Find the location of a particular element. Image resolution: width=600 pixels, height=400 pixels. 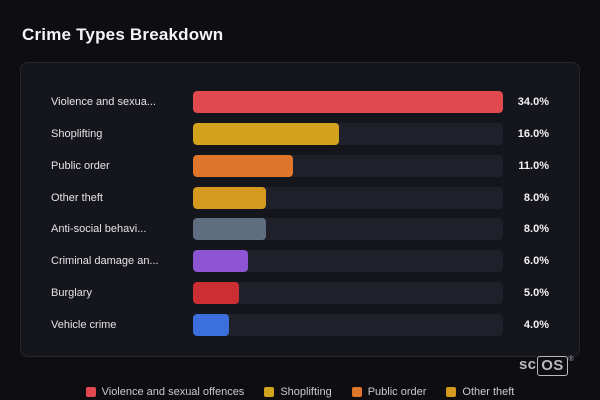

bar-row: Violence and sexua... 34.0% is located at coordinates (300, 102).